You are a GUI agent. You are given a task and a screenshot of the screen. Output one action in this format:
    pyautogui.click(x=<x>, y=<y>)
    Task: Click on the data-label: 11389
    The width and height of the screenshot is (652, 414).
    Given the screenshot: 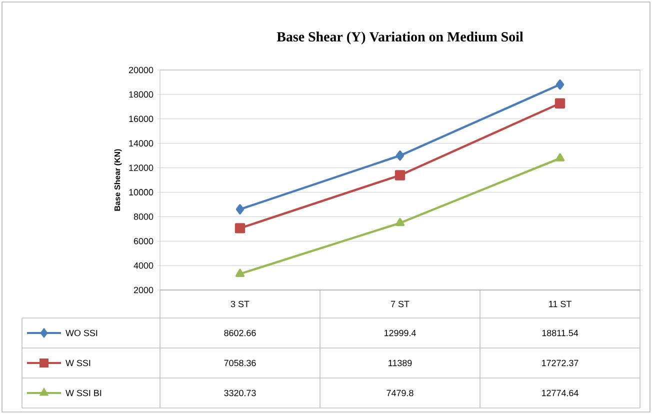 What is the action you would take?
    pyautogui.click(x=400, y=363)
    